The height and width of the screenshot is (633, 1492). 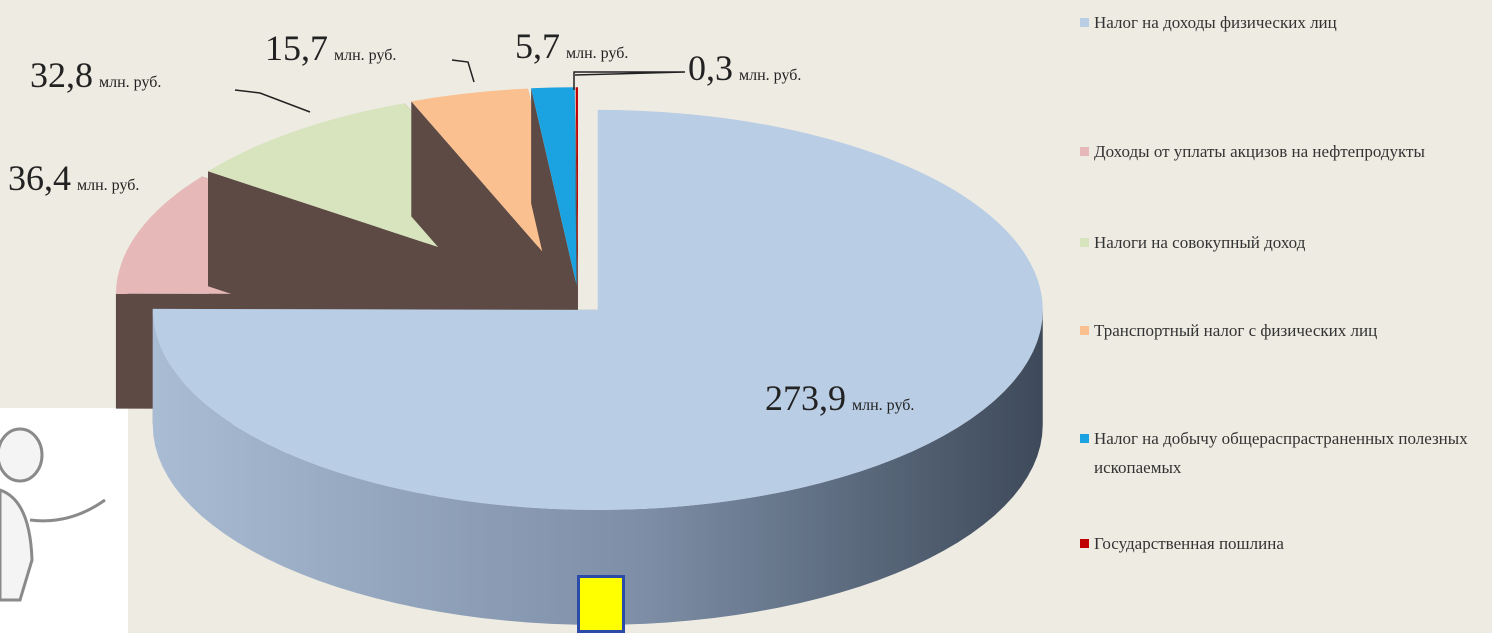 What do you see at coordinates (1286, 543) in the screenshot?
I see `legend-entry: Государственная пошлина` at bounding box center [1286, 543].